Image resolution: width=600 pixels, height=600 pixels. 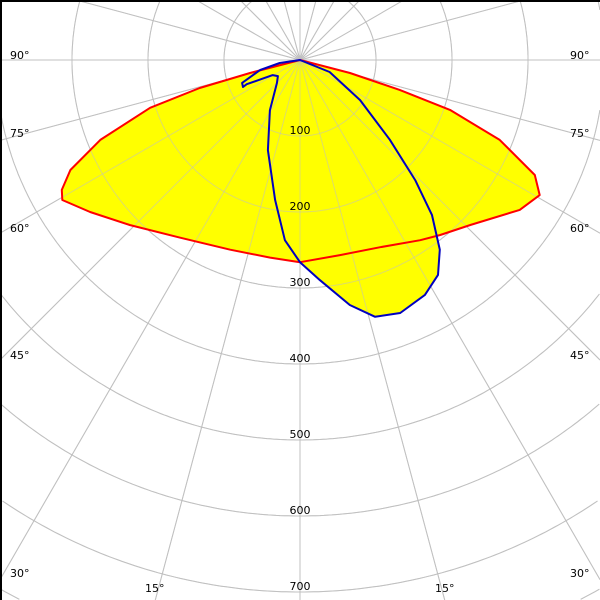 What do you see at coordinates (300, 282) in the screenshot?
I see `radial-tick-label: 300` at bounding box center [300, 282].